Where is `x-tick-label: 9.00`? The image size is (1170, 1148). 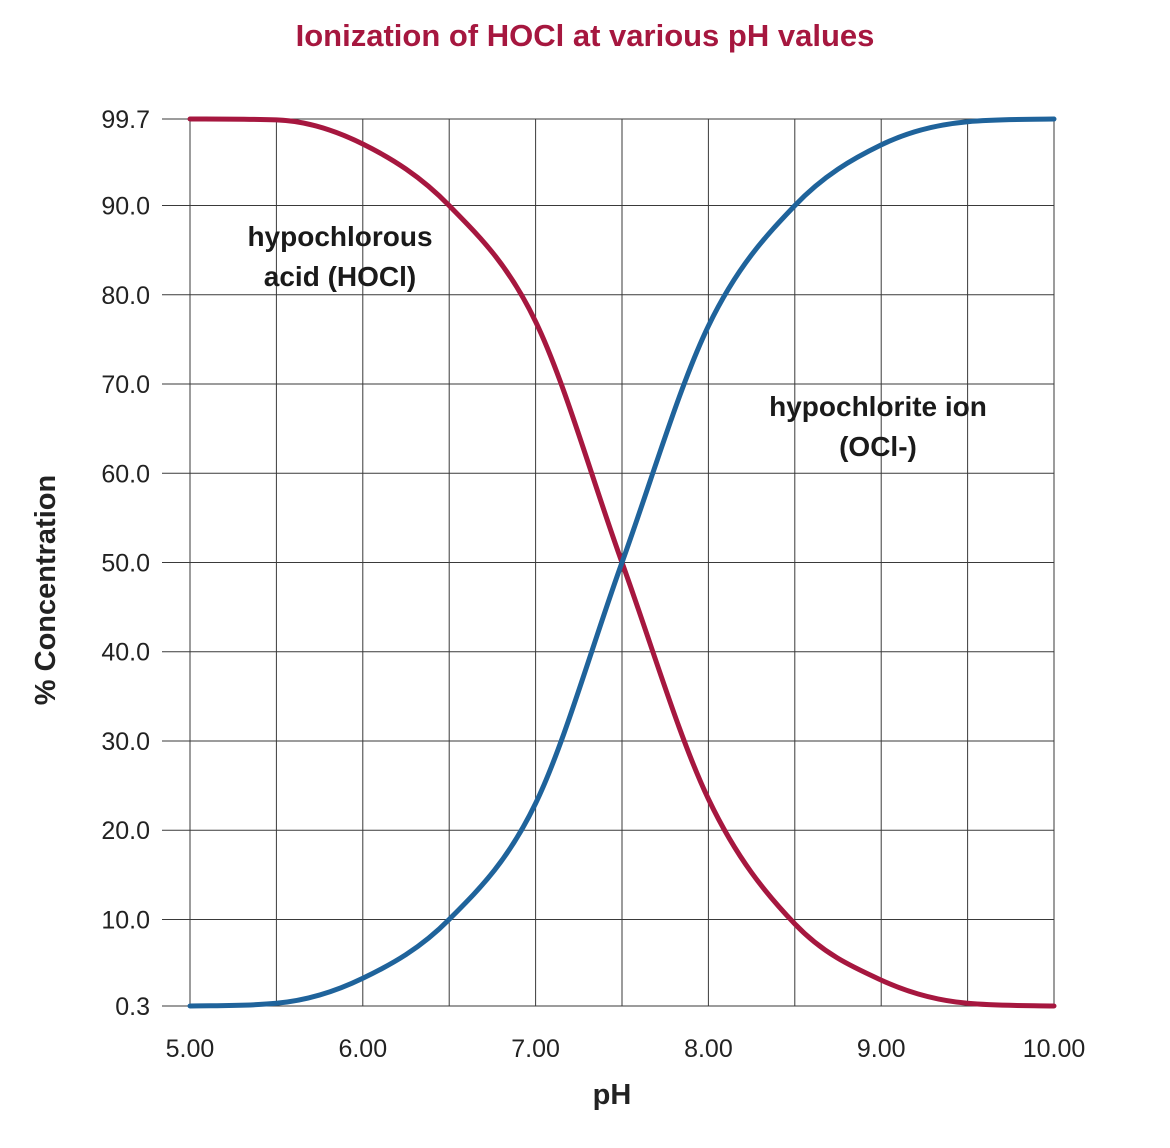 x-tick-label: 9.00 is located at coordinates (881, 1049).